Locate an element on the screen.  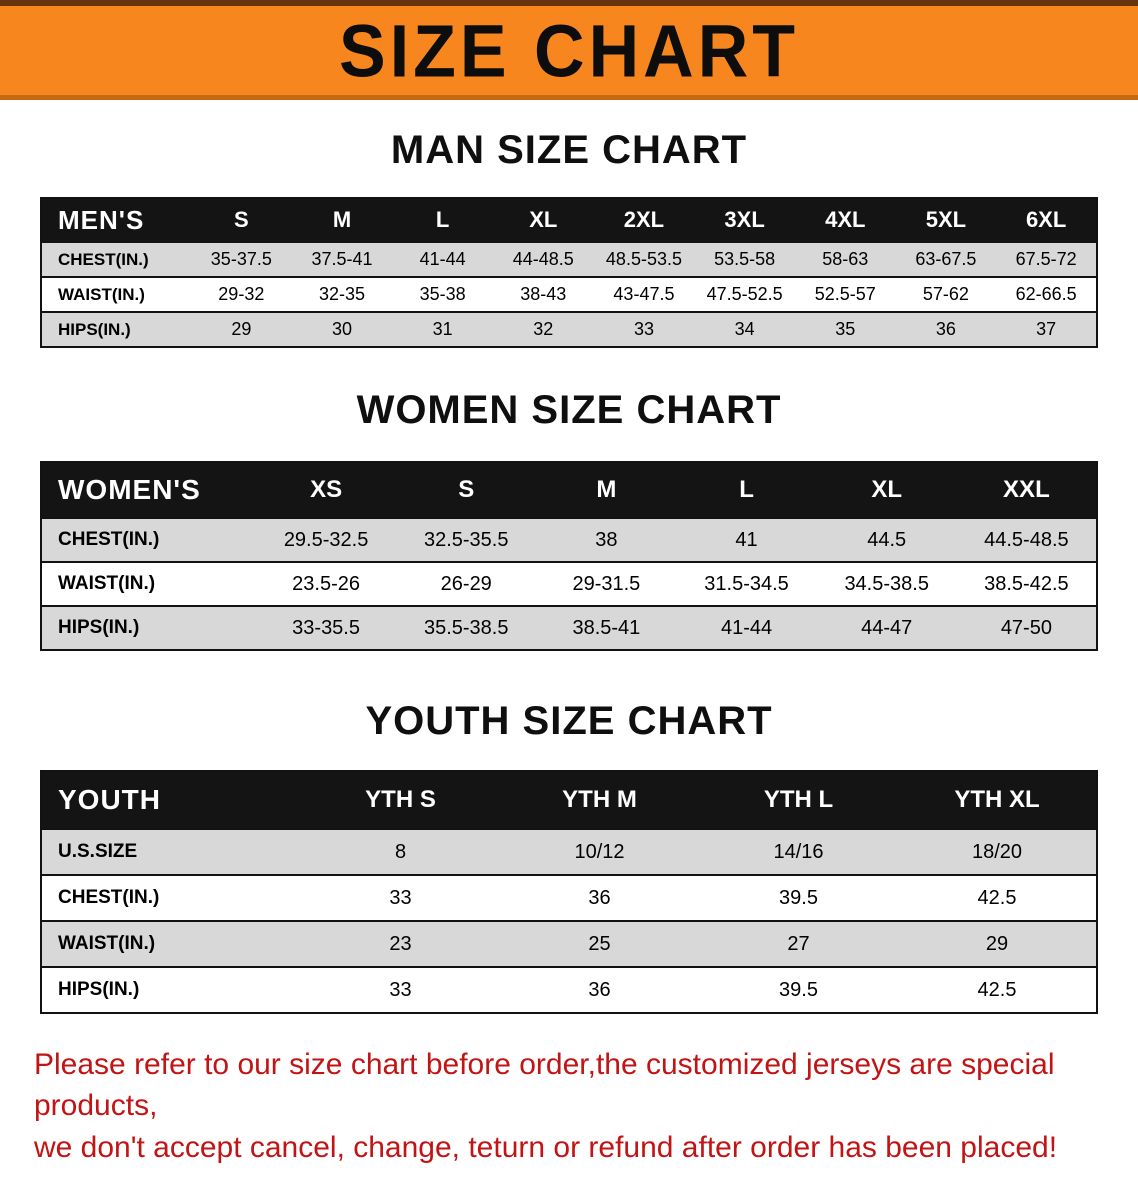
men-cell-0-3: 44-48.5 is located at coordinates (543, 259).